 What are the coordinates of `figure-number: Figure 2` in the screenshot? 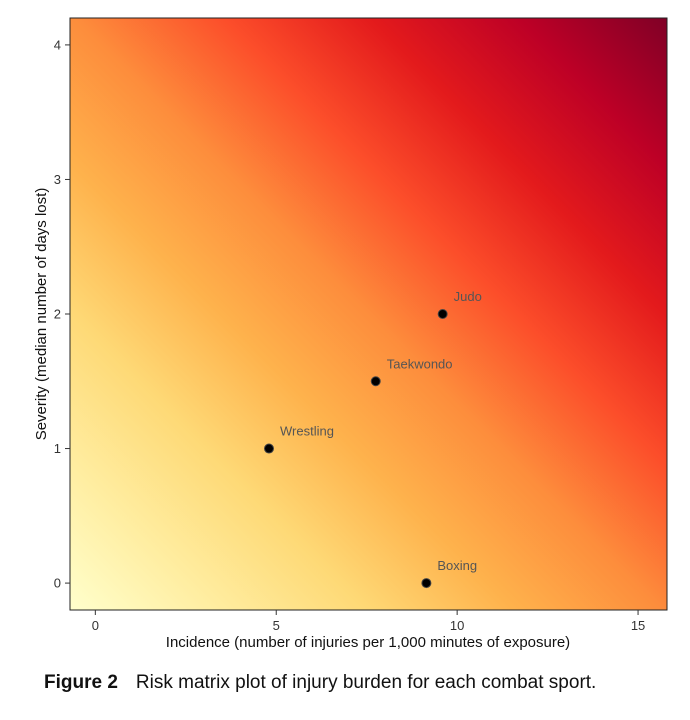 It's located at (81, 682).